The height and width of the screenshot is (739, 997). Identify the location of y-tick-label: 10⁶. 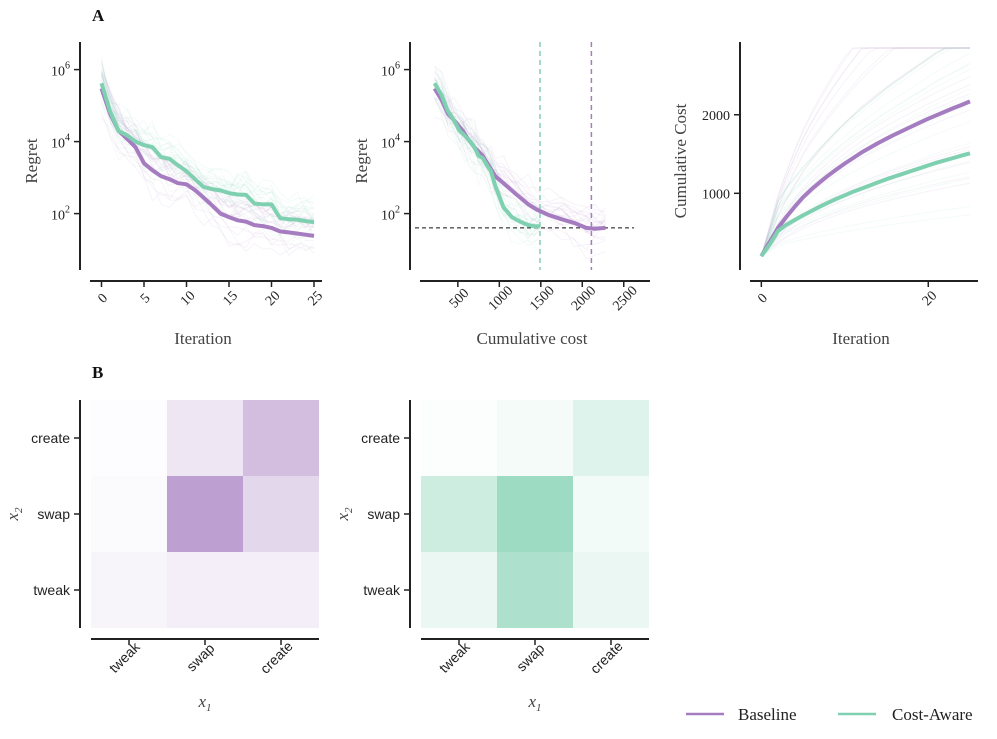
(390, 70).